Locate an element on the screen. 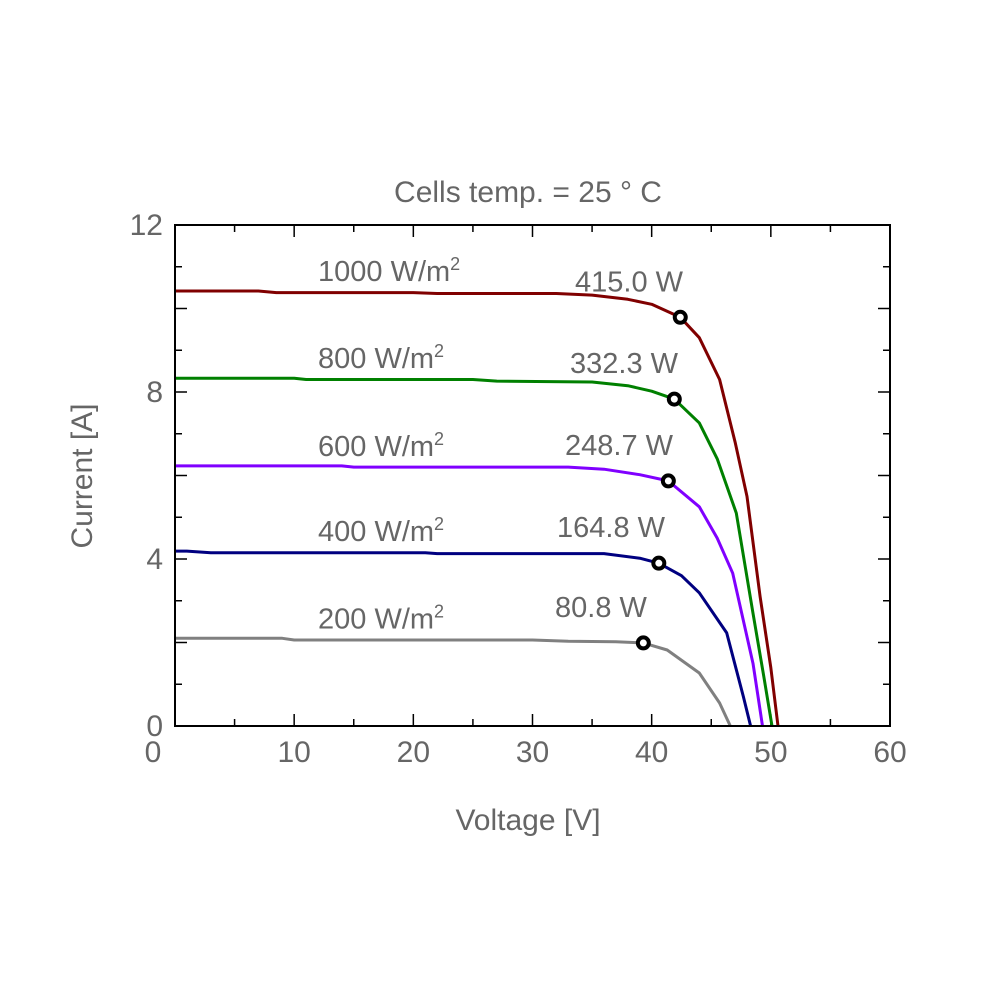 Image resolution: width=1000 pixels, height=1000 pixels. x-tick-label: 50 is located at coordinates (770, 752).